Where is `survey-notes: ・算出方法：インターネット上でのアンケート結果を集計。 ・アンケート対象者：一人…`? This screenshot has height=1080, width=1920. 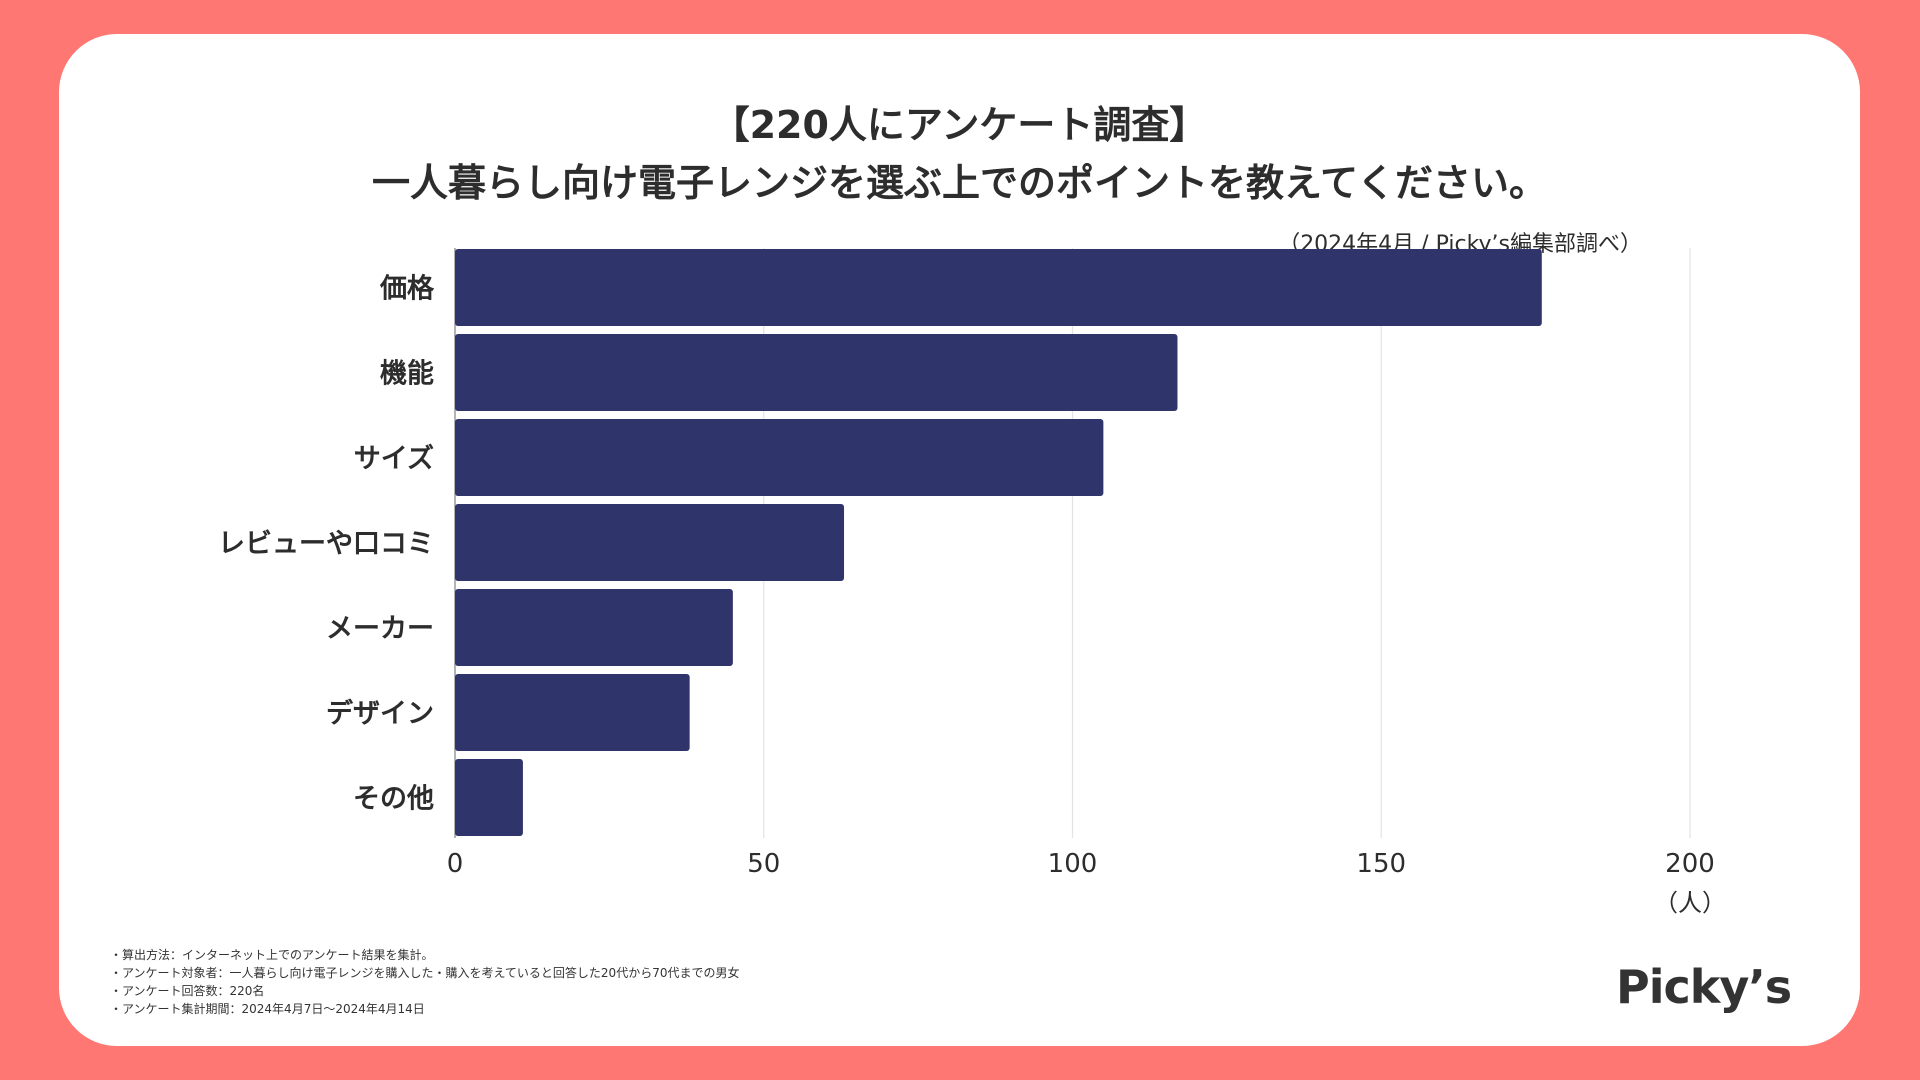
survey-notes: ・算出方法：インターネット上でのアンケート結果を集計。 ・アンケート対象者：一人… is located at coordinates (424, 982).